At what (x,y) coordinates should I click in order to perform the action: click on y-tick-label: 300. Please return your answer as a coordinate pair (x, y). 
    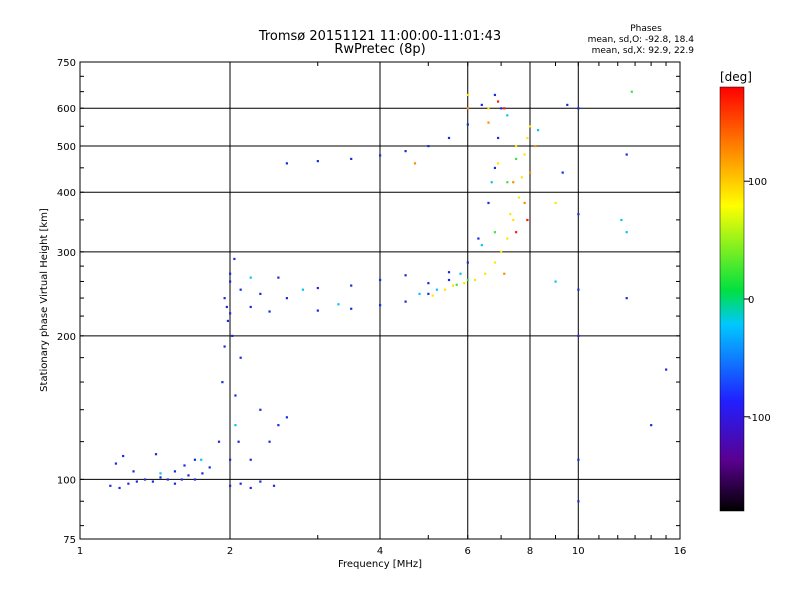
    Looking at the image, I should click on (66, 253).